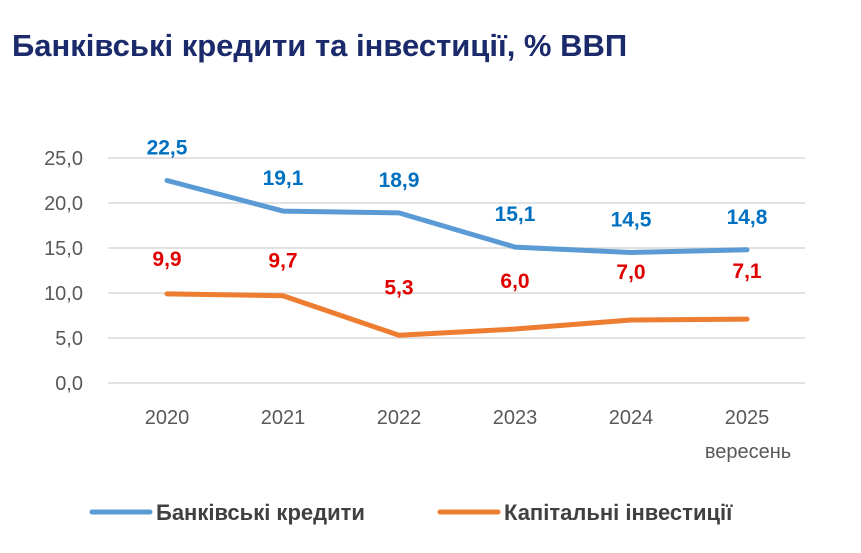  I want to click on x-tick-label: 2023, so click(515, 418).